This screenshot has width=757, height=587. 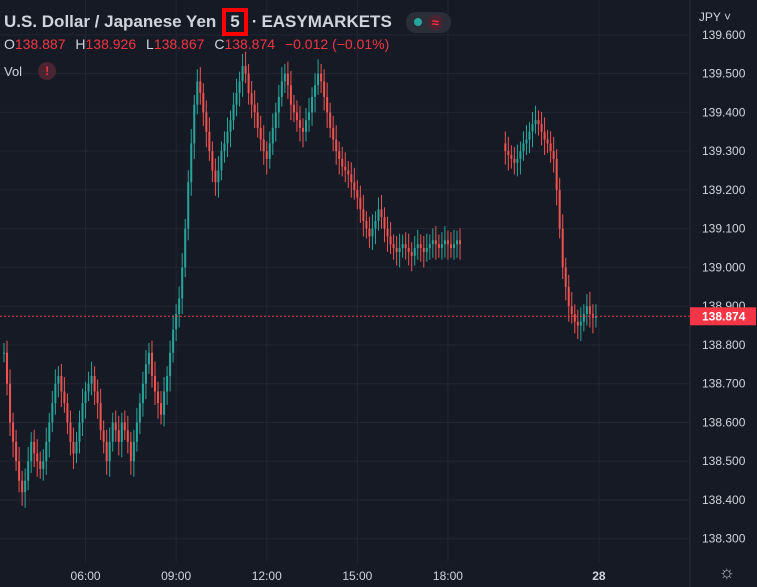 What do you see at coordinates (599, 576) in the screenshot?
I see `x-tick-label: 28` at bounding box center [599, 576].